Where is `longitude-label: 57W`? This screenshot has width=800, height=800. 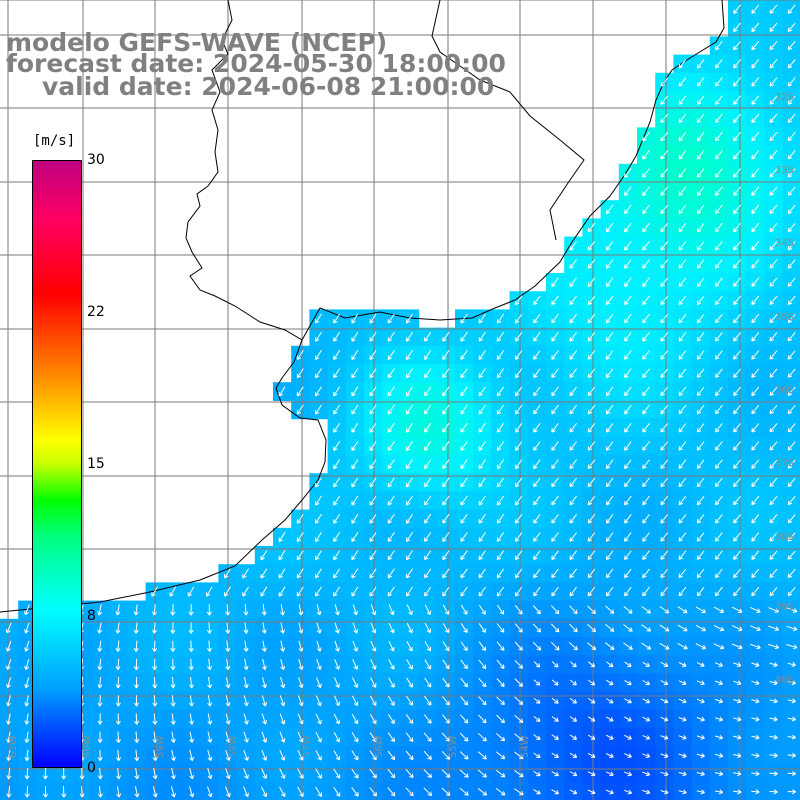
longitude-label: 57W is located at coordinates (307, 746).